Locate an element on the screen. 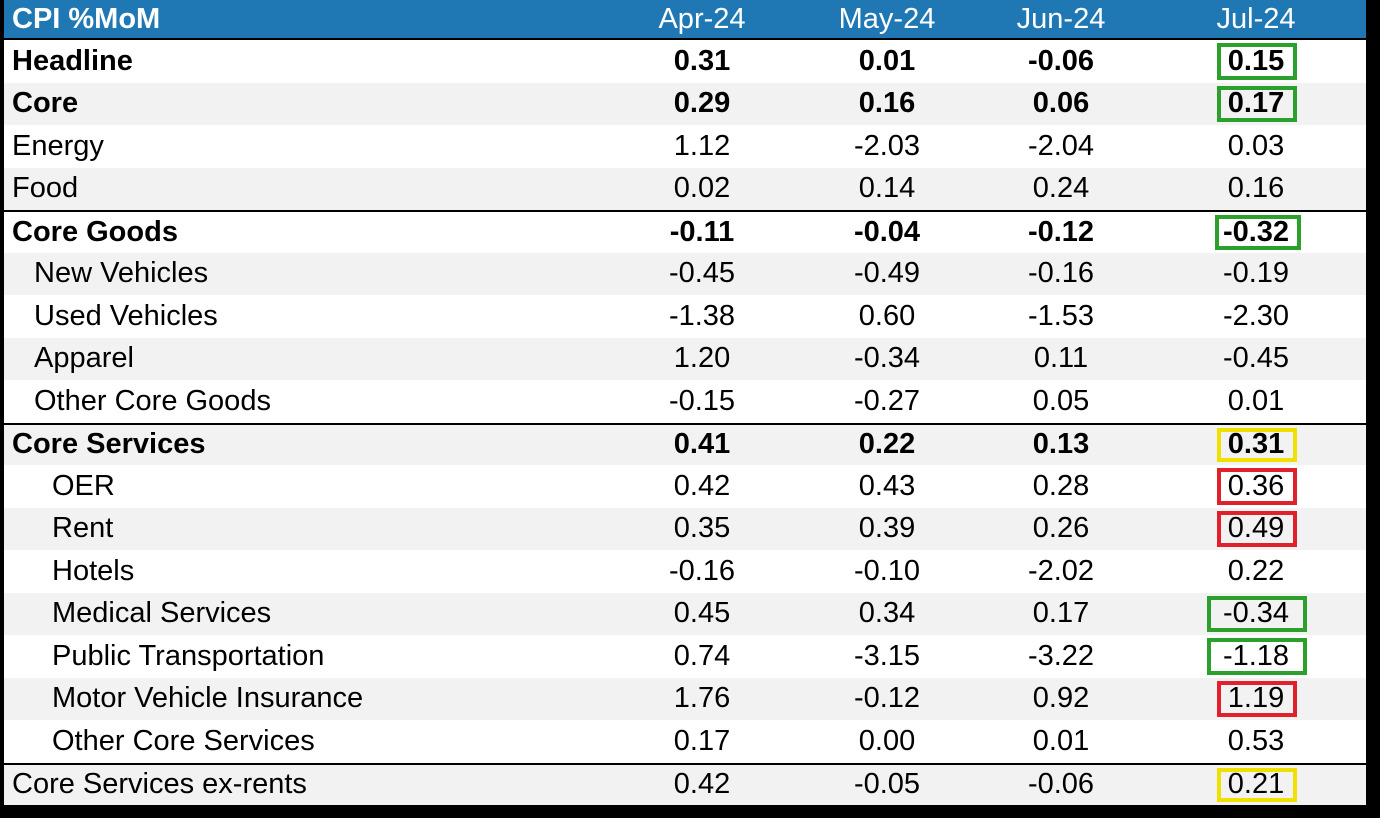 This screenshot has height=818, width=1380. value-cell-may-24: 0.60 is located at coordinates (887, 315).